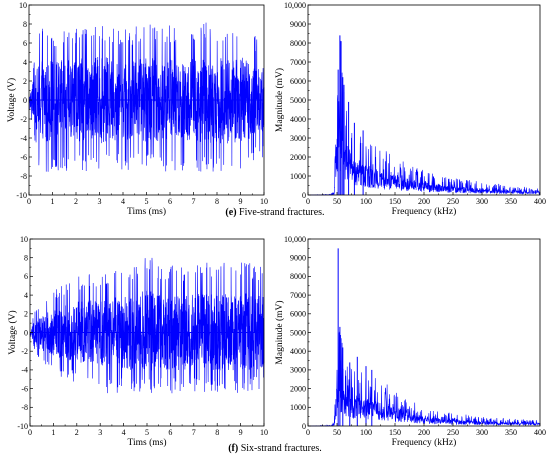  I want to click on caption-e: (e) Five-strand fractures., so click(275, 212).